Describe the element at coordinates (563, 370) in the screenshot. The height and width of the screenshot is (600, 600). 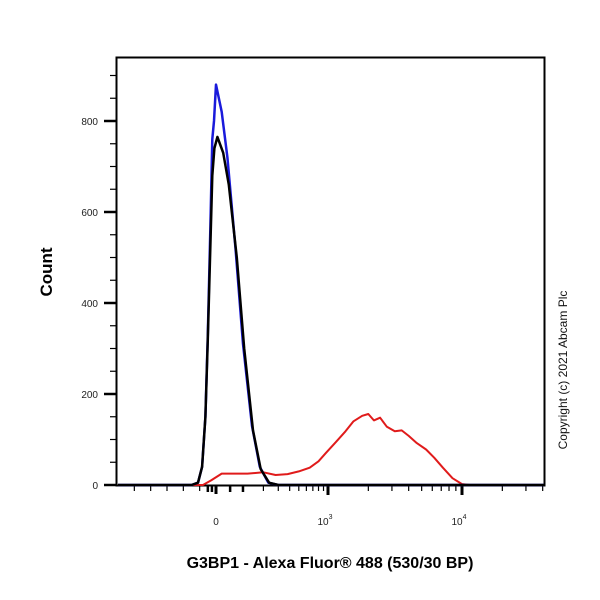
I see `copyright-notice: Copyright (c) 2021 Abcam Plc` at that location.